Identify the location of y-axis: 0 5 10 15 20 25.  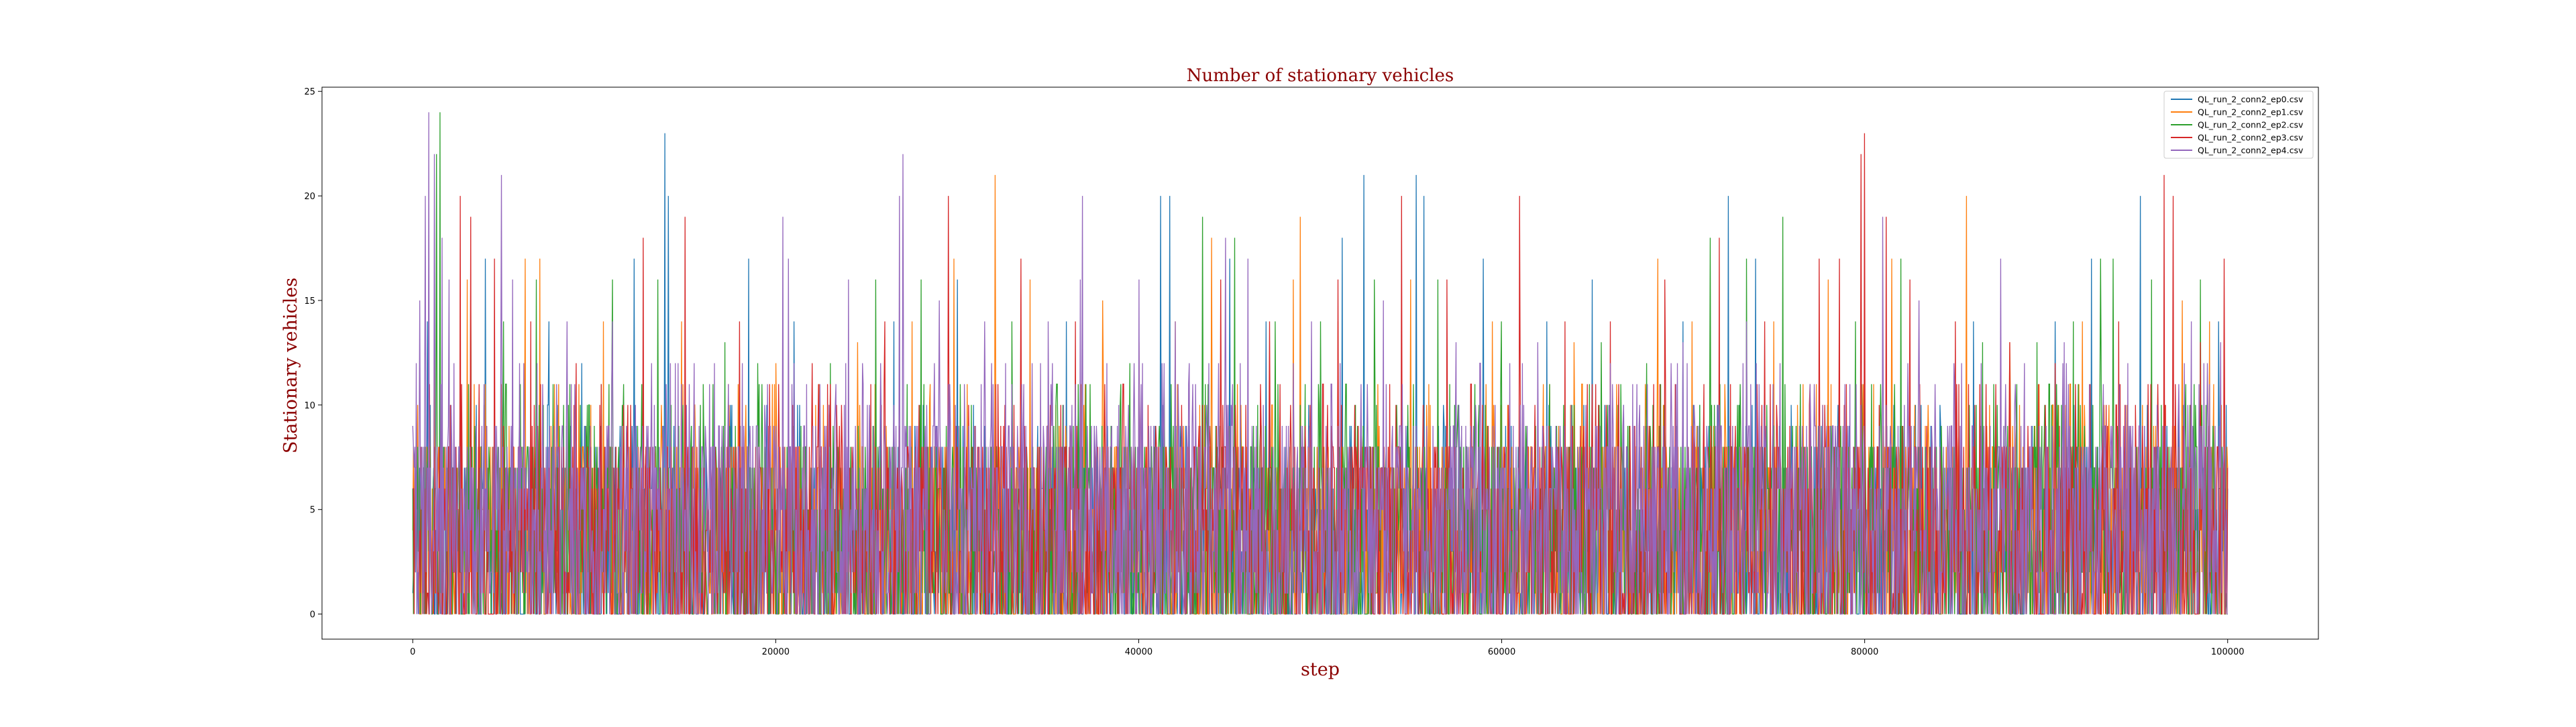
(313, 353).